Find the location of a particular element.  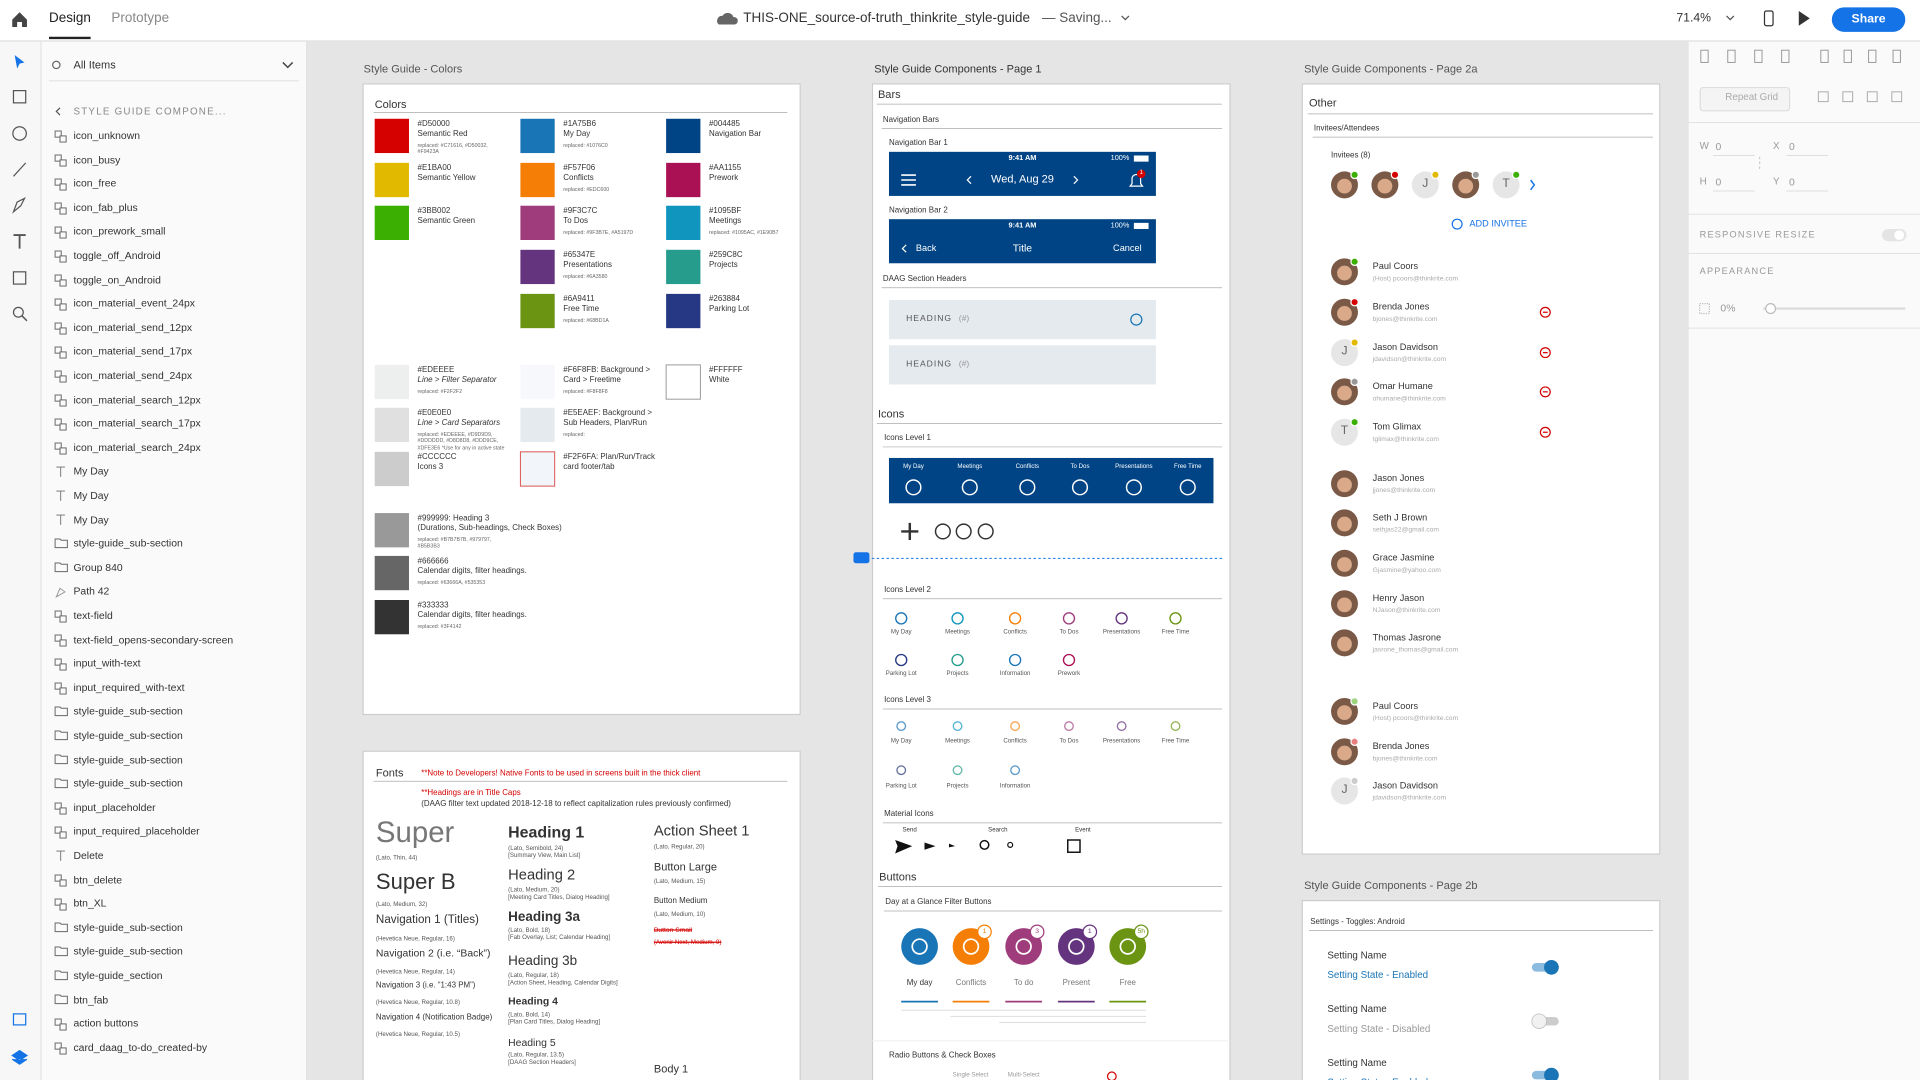

layer-item: icon_material_send_24px is located at coordinates (133, 375).